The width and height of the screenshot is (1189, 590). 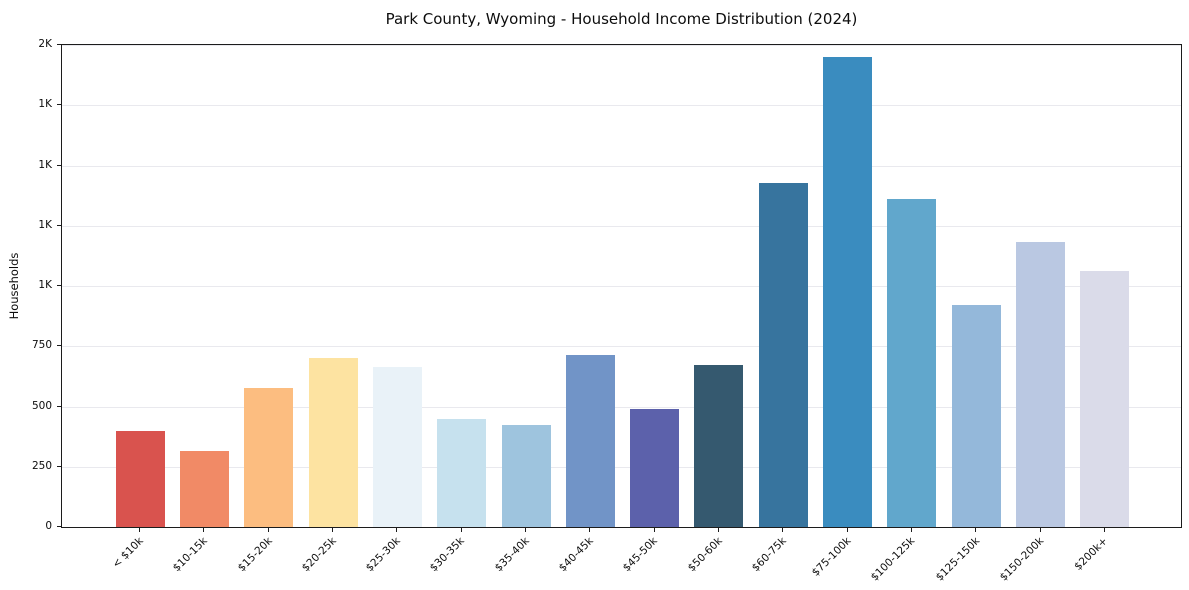 I want to click on x-tick-label: $40-45k, so click(x=576, y=555).